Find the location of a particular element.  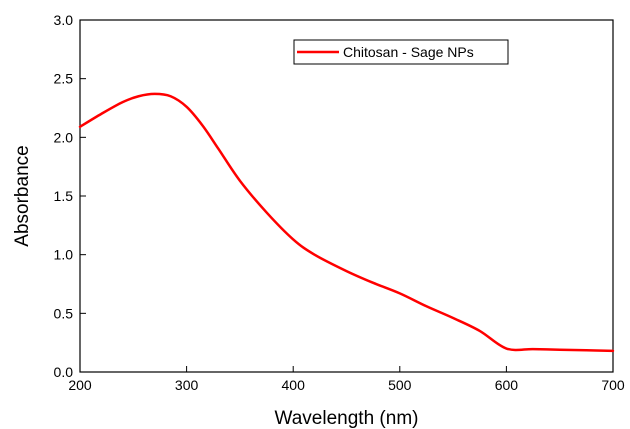

x-tick-label-700: 700 is located at coordinates (613, 385).